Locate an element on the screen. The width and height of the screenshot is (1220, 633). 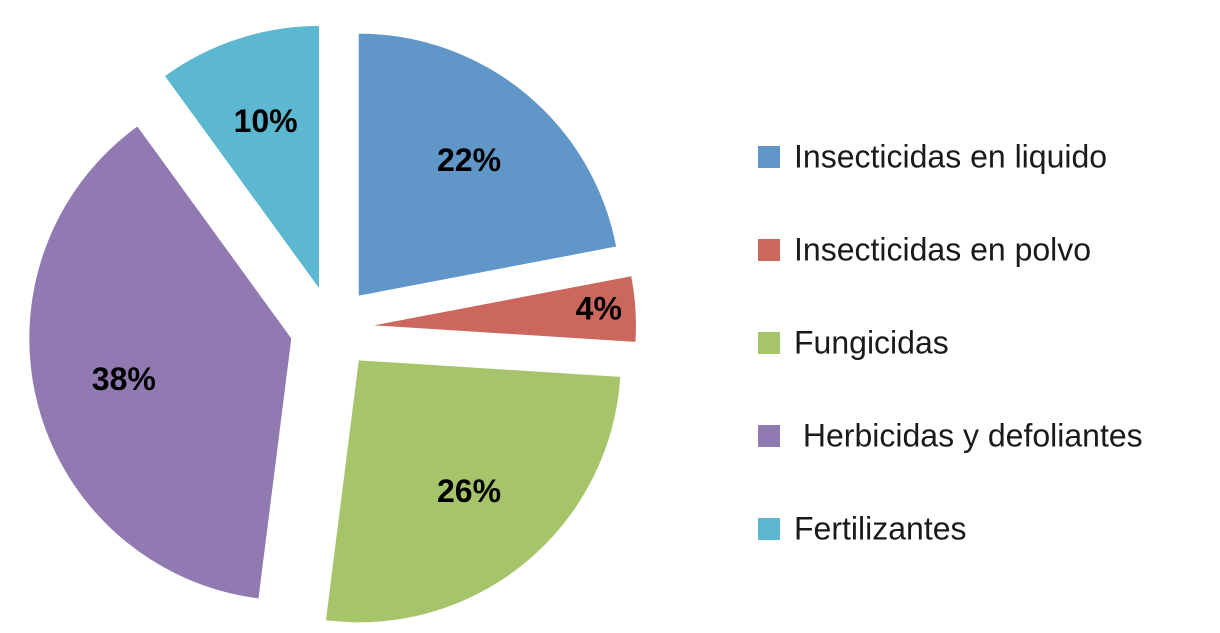
data-label: 38% is located at coordinates (124, 379).